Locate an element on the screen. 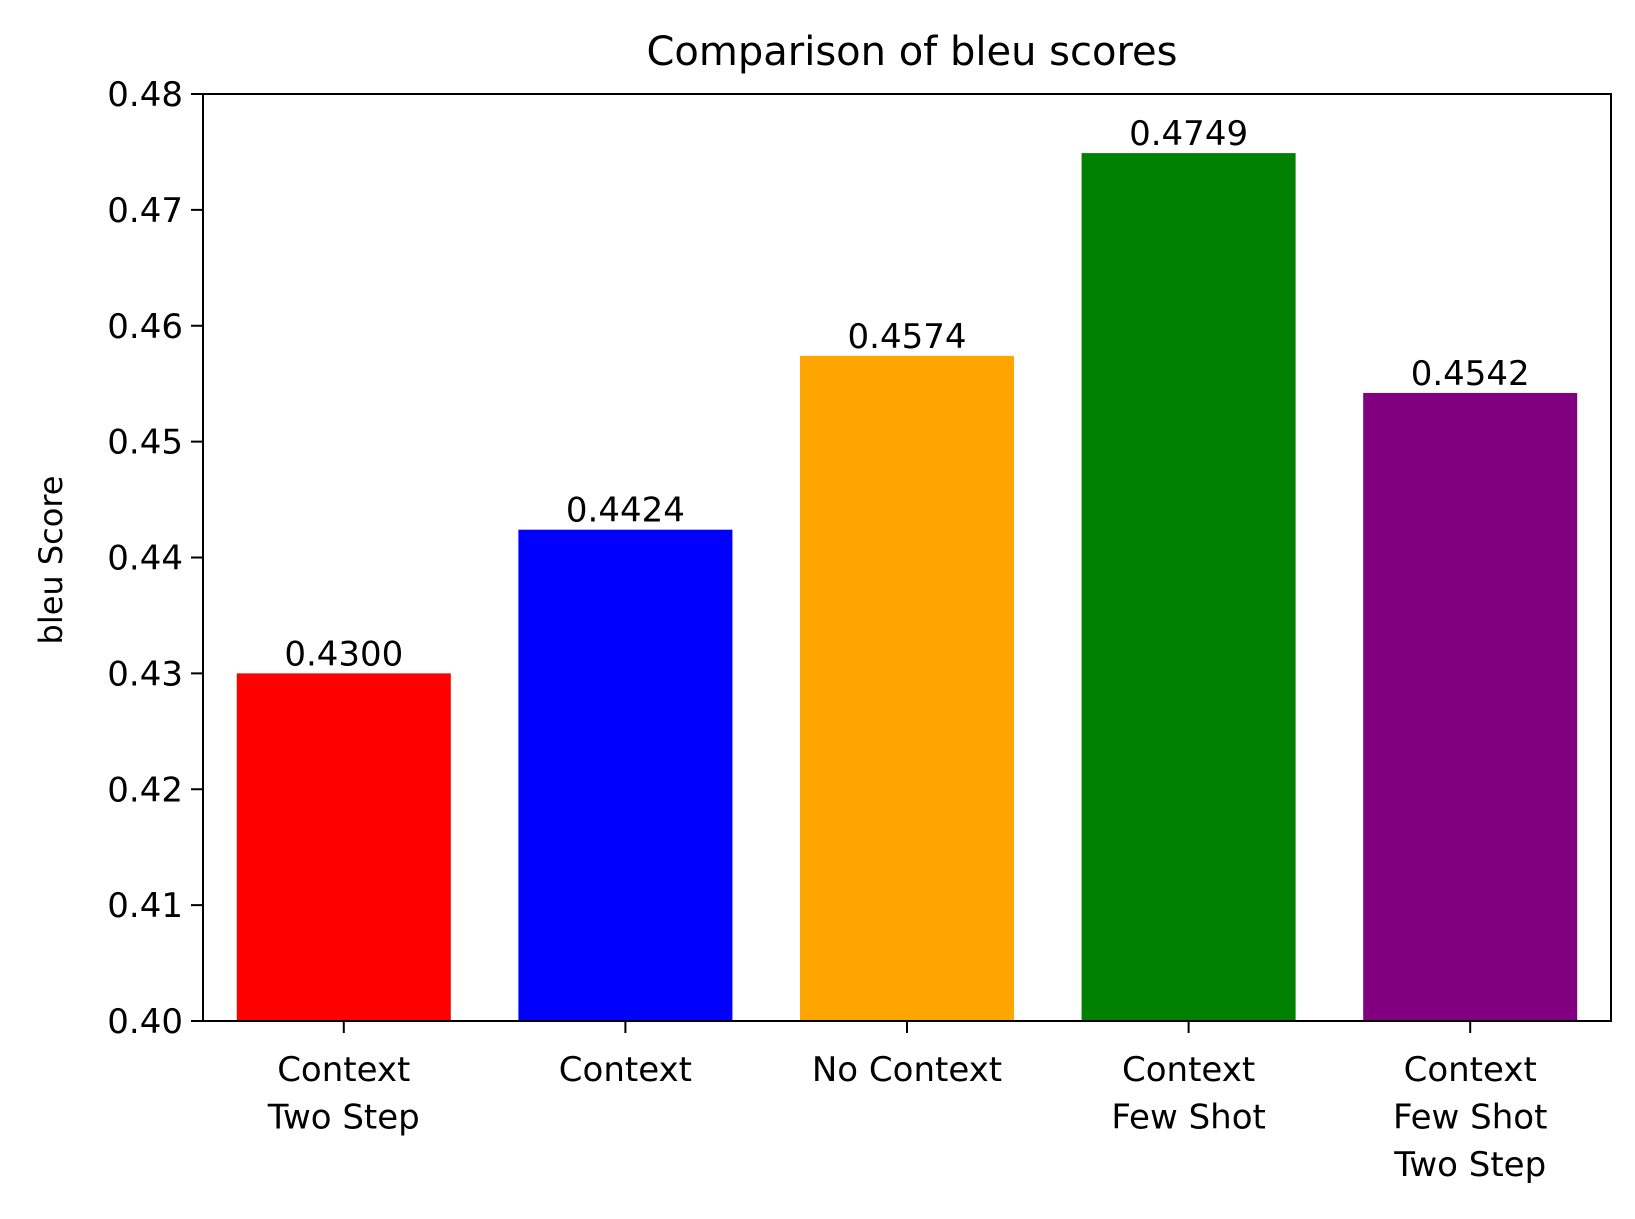  y-tick-label: 0.43 is located at coordinates (145, 674).